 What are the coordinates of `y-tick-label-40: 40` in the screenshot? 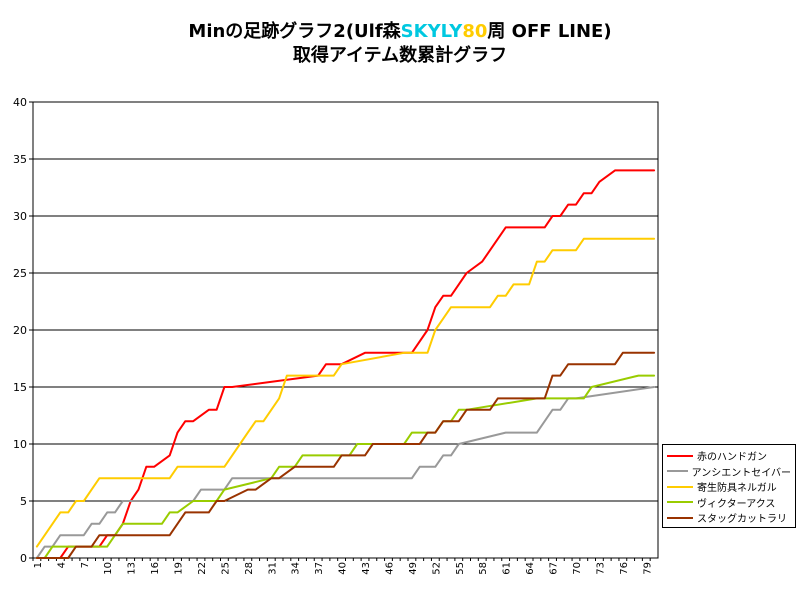 It's located at (20, 102).